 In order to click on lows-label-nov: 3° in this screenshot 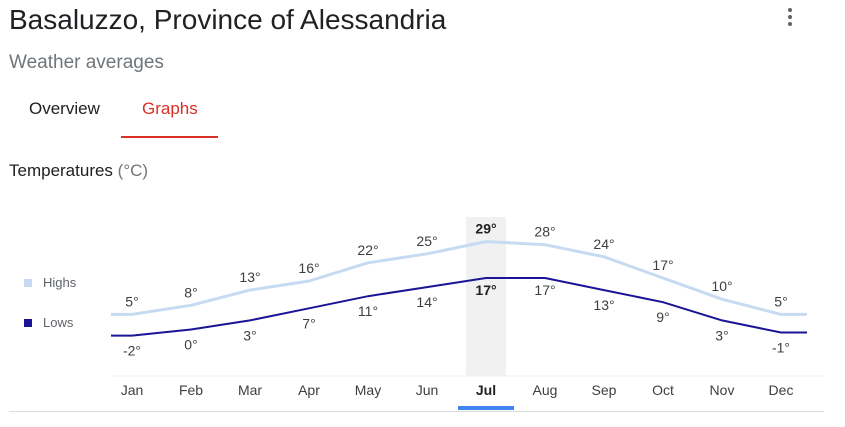, I will do `click(721, 335)`.